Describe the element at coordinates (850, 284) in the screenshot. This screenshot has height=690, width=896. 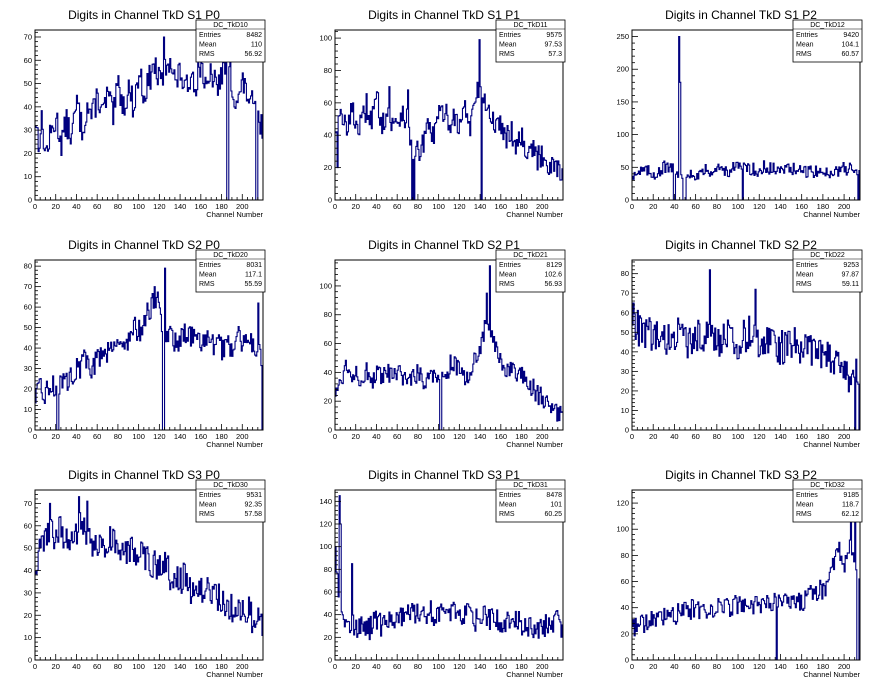
I see `stats-value: 59.11` at that location.